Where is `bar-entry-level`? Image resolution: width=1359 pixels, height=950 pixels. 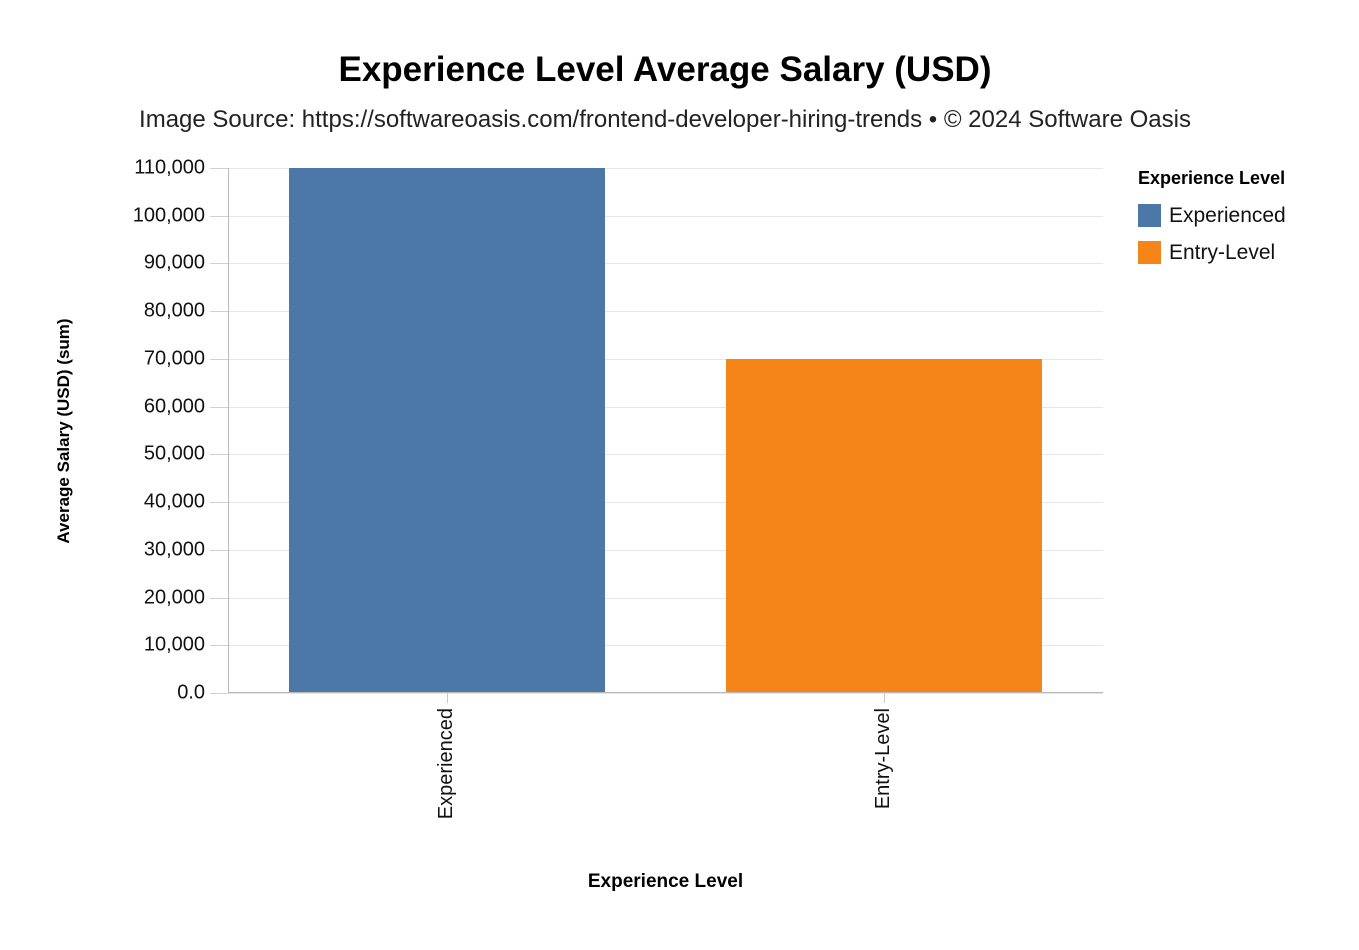
bar-entry-level is located at coordinates (884, 526).